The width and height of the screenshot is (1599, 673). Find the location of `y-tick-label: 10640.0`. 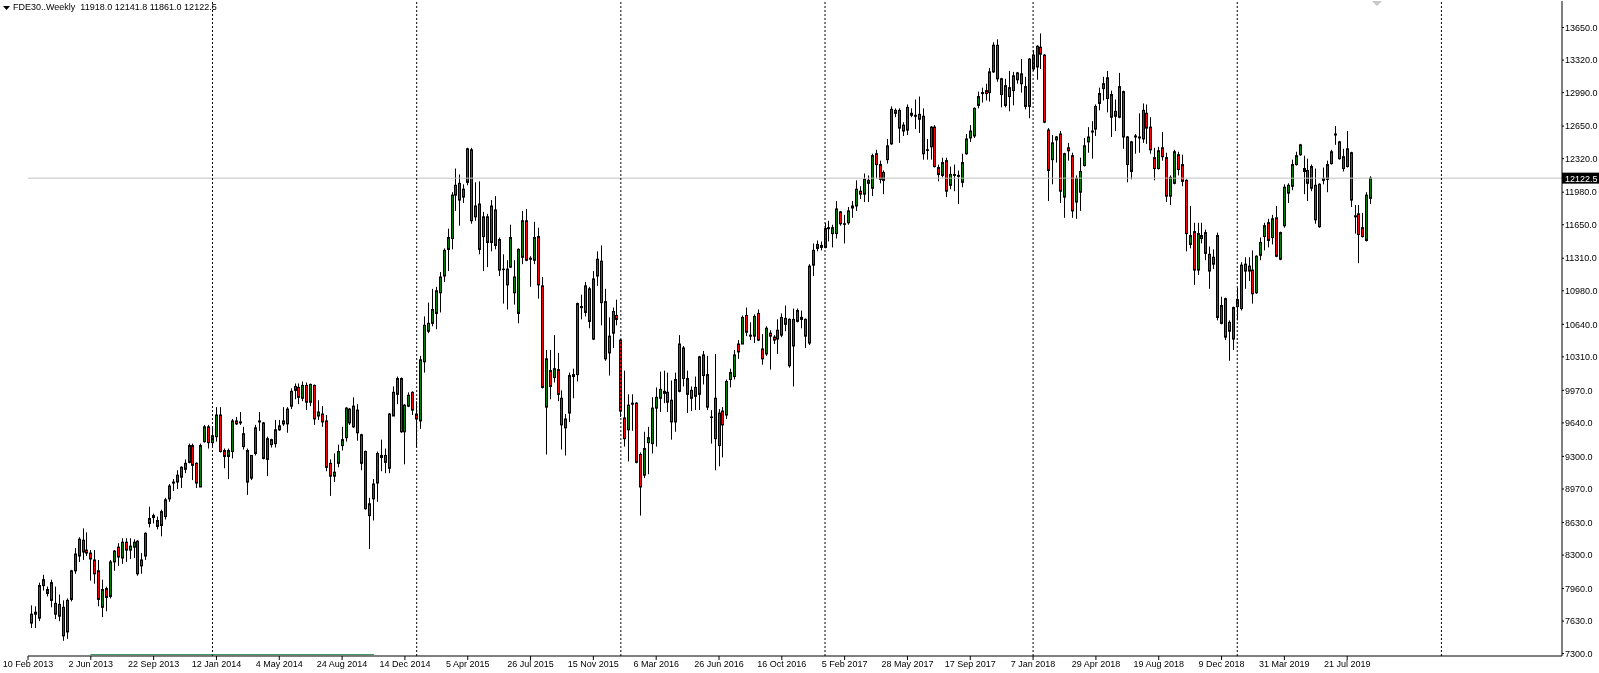

y-tick-label: 10640.0 is located at coordinates (1581, 324).